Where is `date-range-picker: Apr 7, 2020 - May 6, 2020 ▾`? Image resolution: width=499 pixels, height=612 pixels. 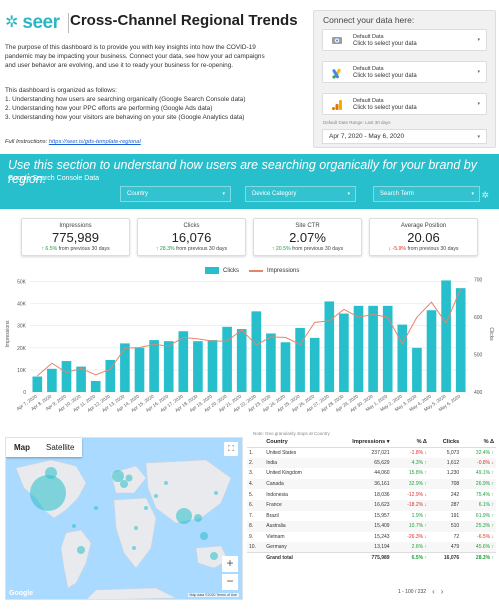
date-range-picker: Apr 7, 2020 - May 6, 2020 ▾ is located at coordinates (404, 136).